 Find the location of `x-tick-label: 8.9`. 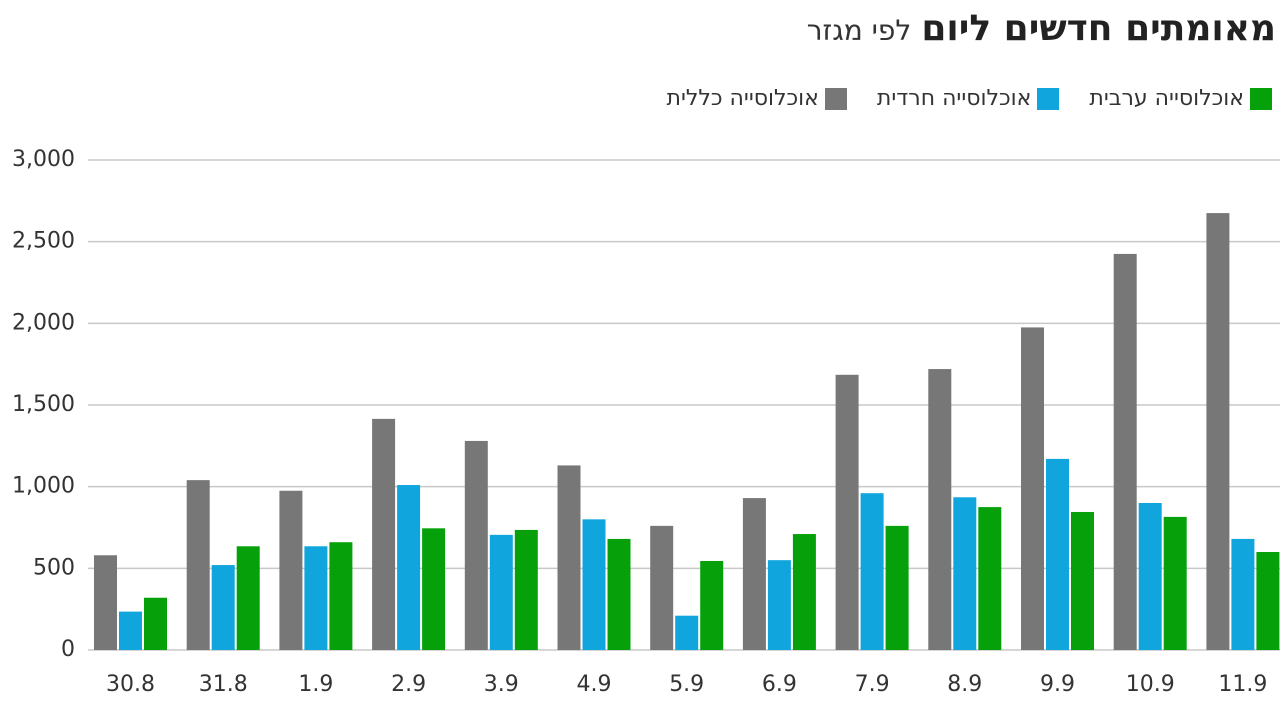

x-tick-label: 8.9 is located at coordinates (964, 684).